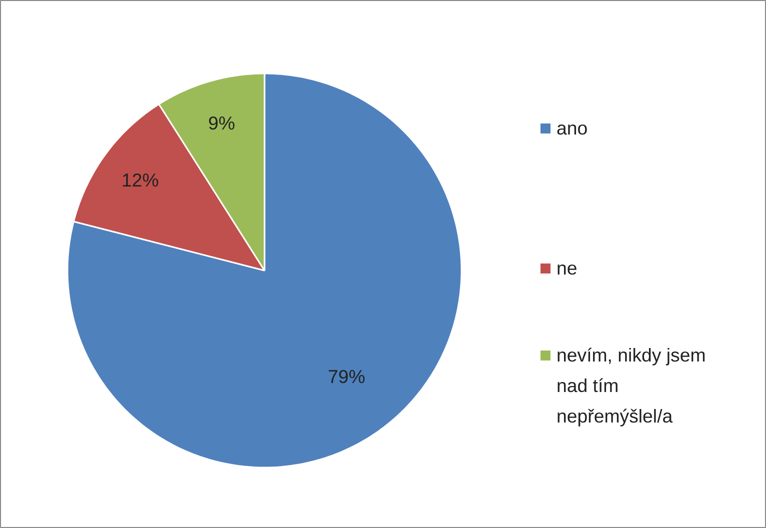  I want to click on data-label: 79%, so click(347, 376).